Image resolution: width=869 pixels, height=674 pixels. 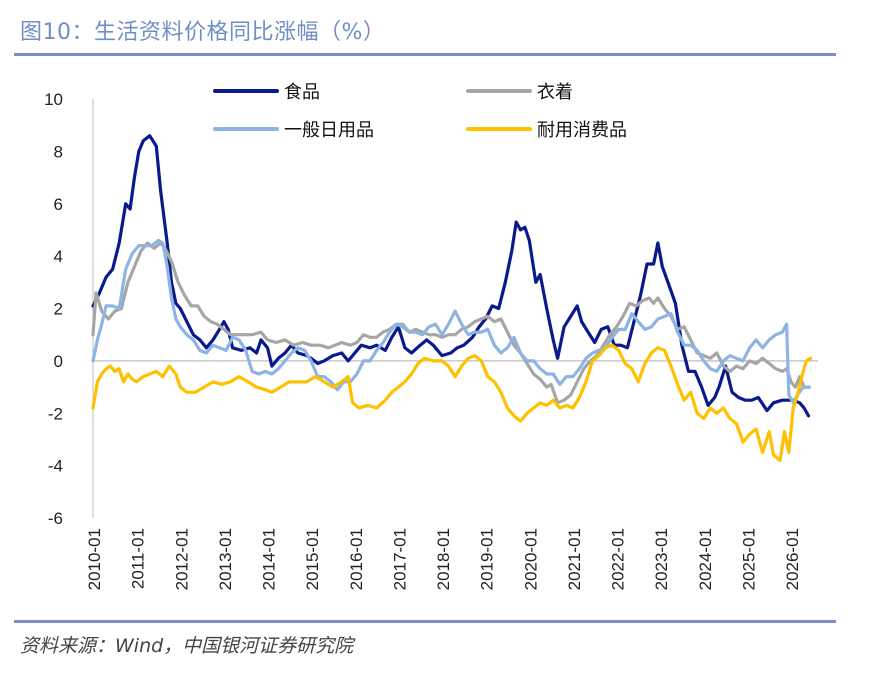 What do you see at coordinates (748, 559) in the screenshot?
I see `x-tick-label: 2025-01` at bounding box center [748, 559].